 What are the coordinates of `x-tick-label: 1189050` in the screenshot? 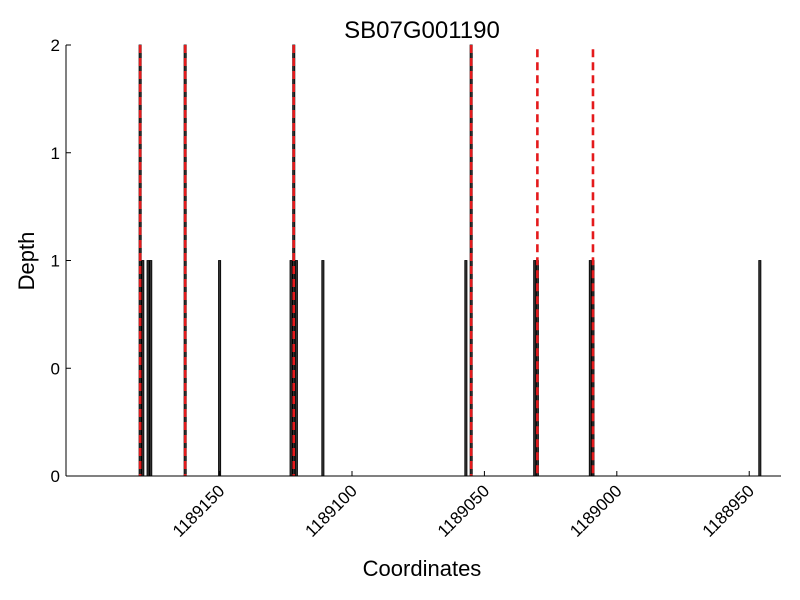 It's located at (463, 510).